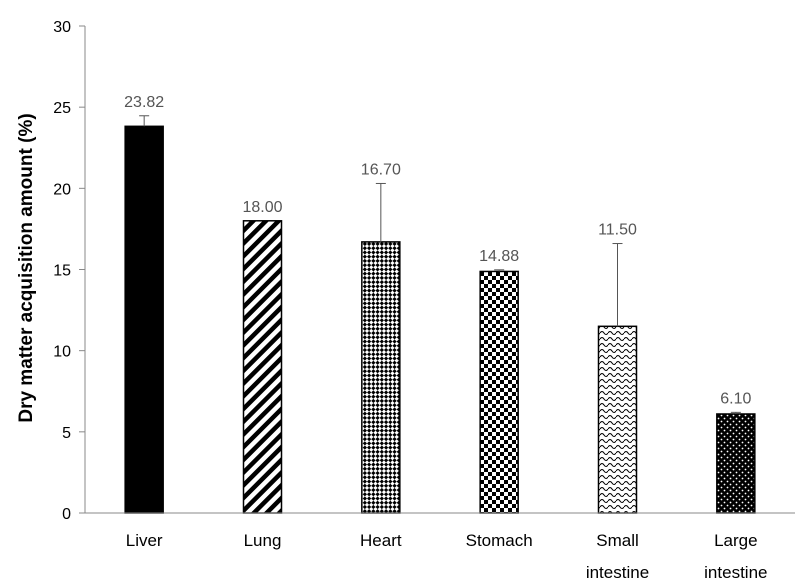 The image size is (803, 581). I want to click on y-tick-label: 5, so click(66, 433).